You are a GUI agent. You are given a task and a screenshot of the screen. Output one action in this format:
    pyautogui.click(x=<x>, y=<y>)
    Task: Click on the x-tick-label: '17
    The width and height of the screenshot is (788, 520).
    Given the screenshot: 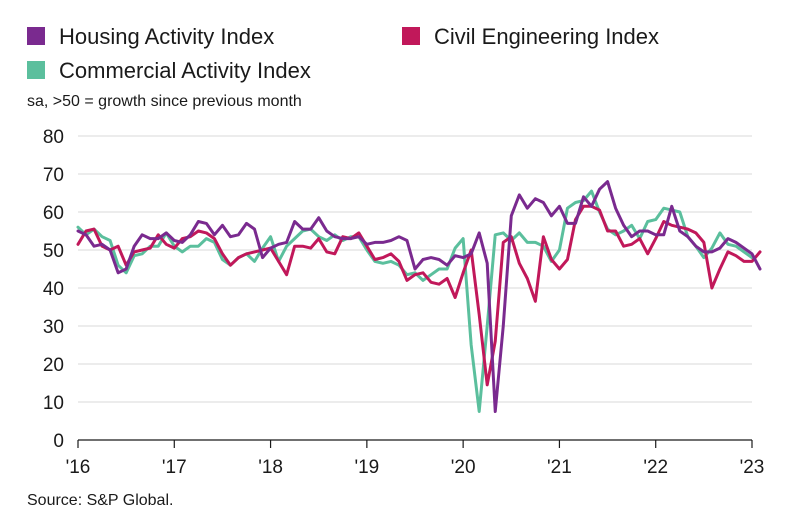 What is the action you would take?
    pyautogui.click(x=174, y=467)
    